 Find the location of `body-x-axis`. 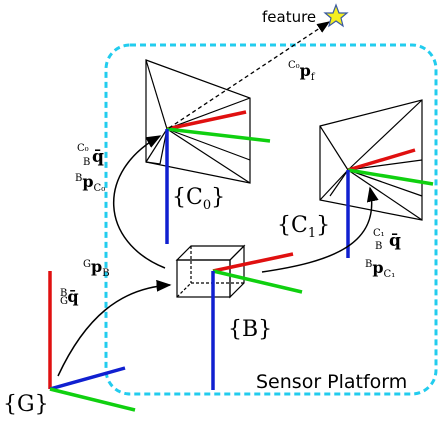

body-x-axis is located at coordinates (253, 262).